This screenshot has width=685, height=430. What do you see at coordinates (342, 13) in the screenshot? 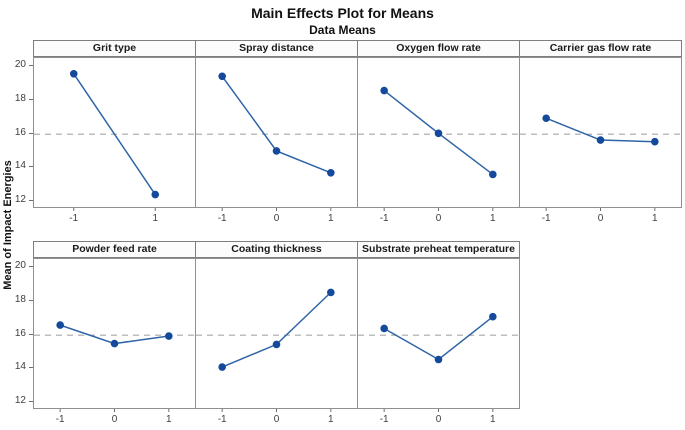
I see `chart-title: Main Effects Plot for Means` at bounding box center [342, 13].